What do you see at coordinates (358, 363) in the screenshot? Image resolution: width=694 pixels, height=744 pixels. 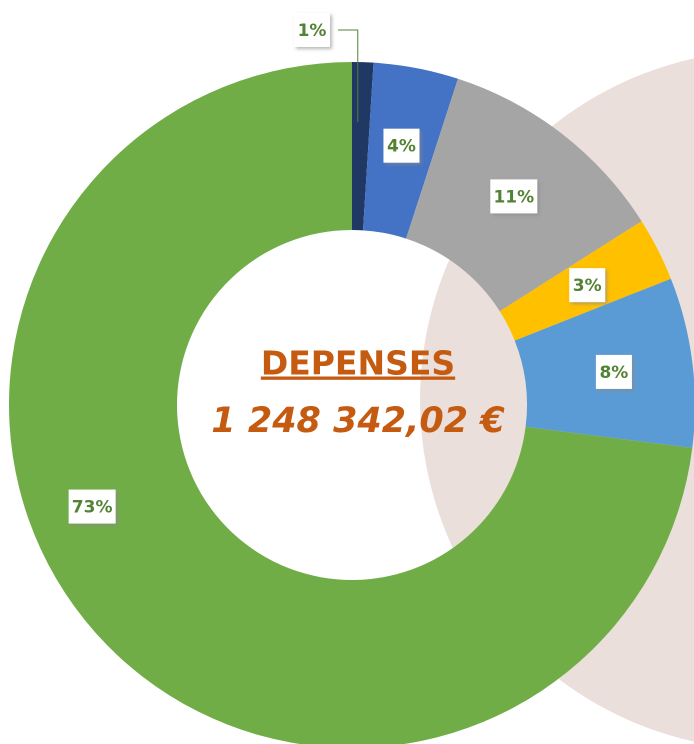 I see `center-title: DEPENSES` at bounding box center [358, 363].